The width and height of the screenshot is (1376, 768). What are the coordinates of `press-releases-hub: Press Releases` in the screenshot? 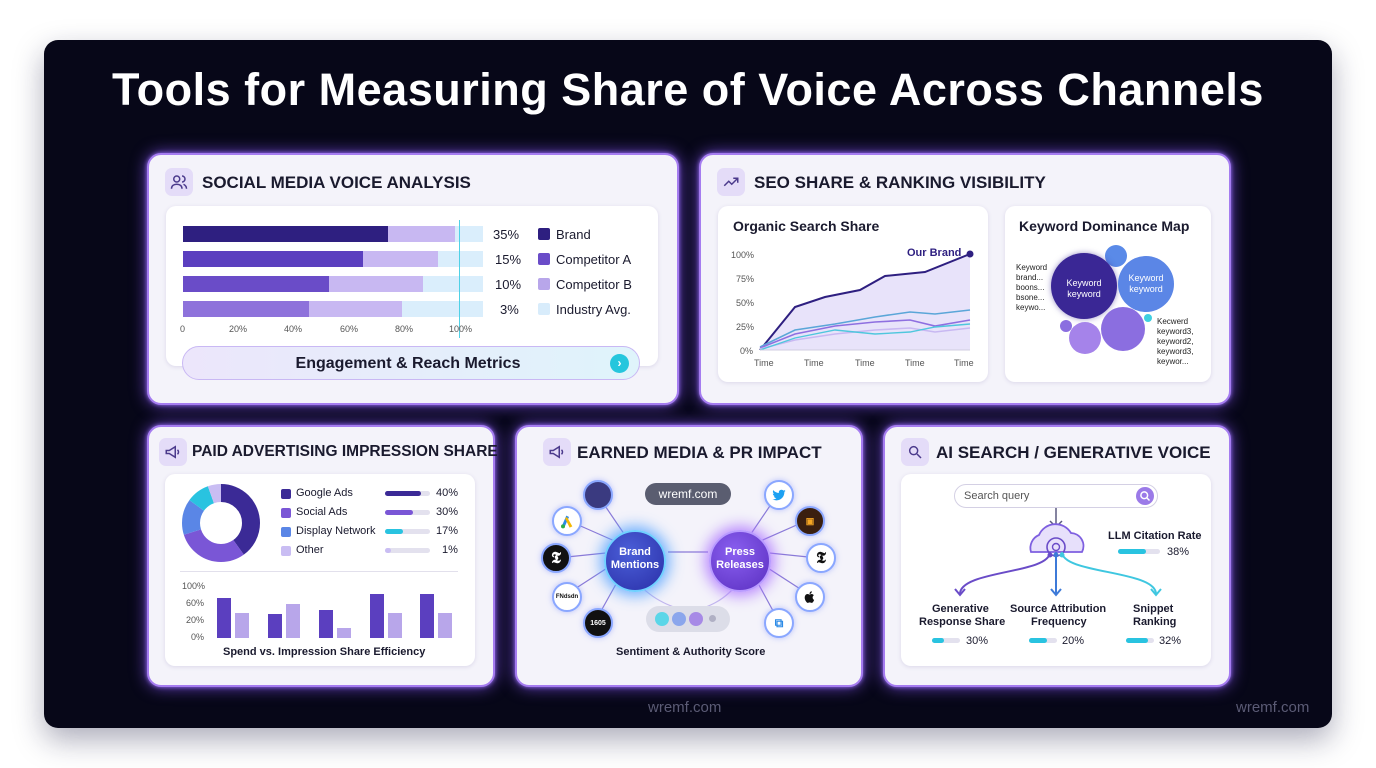 It's located at (740, 561).